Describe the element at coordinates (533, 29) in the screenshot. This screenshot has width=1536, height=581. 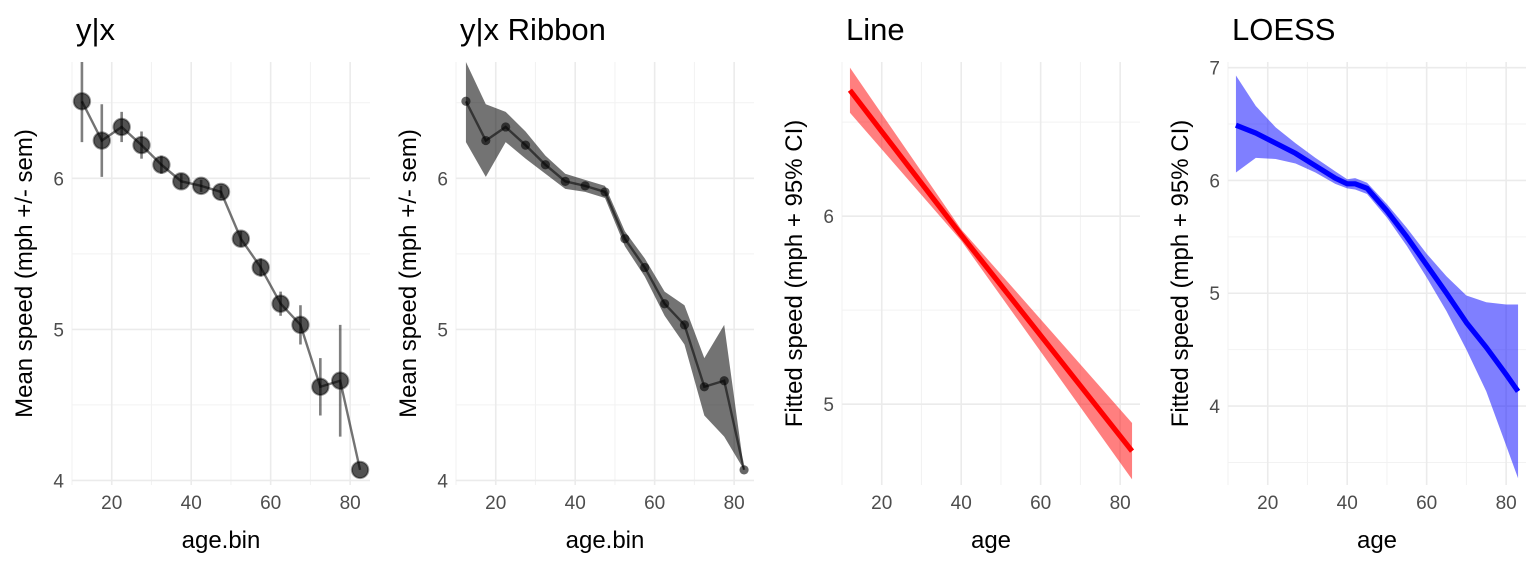
I see `panel-title: y|x Ribbon` at that location.